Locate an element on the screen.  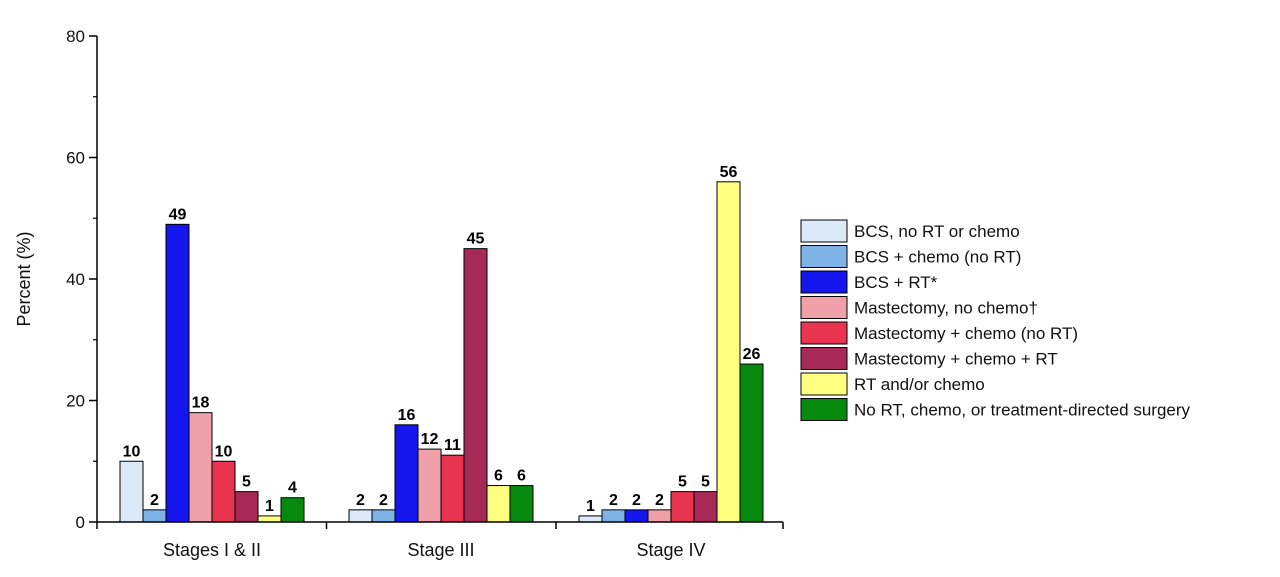
bar-data-label: 26 is located at coordinates (752, 354).